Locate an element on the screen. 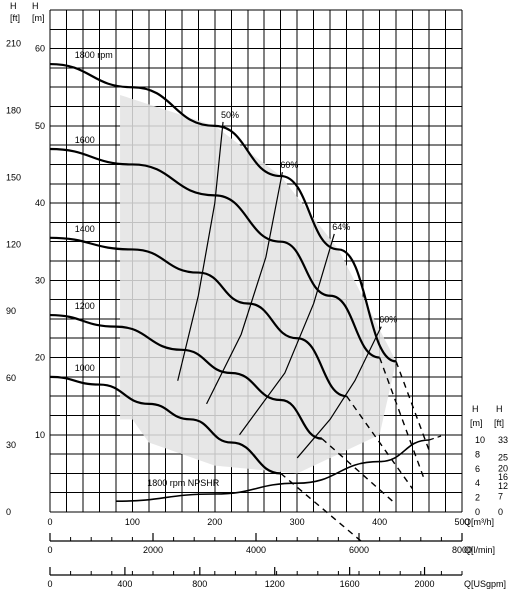  usgpm-axis-tick-label: 800 is located at coordinates (199, 584).